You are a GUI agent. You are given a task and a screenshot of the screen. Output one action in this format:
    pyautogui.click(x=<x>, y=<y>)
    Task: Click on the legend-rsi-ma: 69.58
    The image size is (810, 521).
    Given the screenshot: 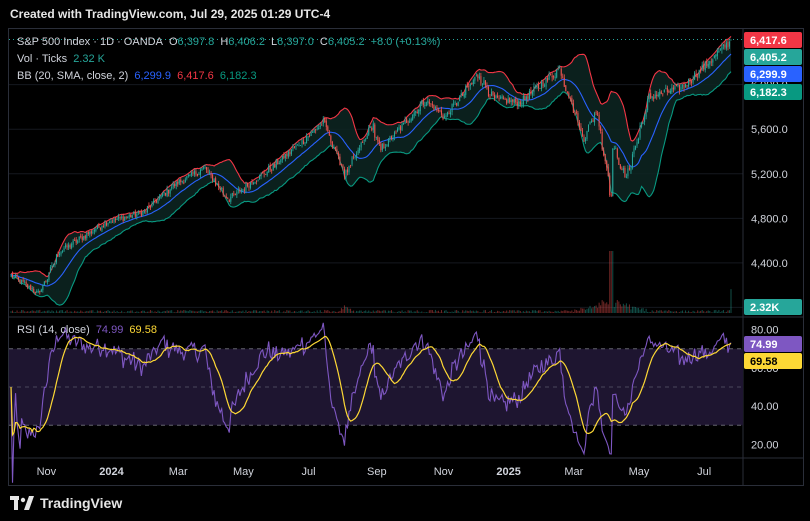 What is the action you would take?
    pyautogui.click(x=143, y=330)
    